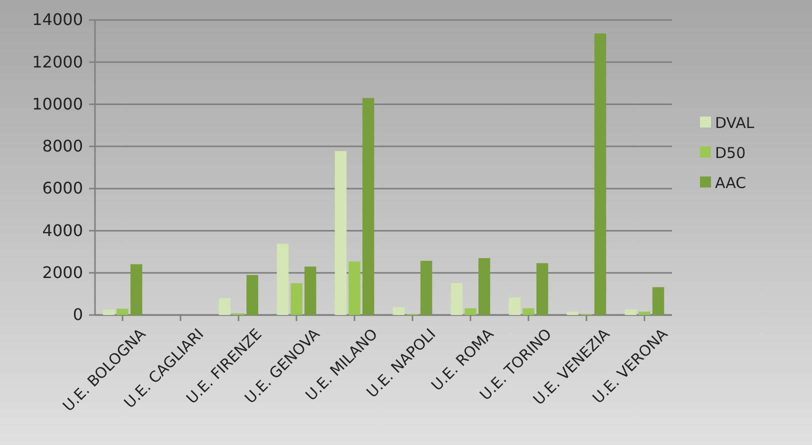 This screenshot has height=445, width=812. What do you see at coordinates (62, 272) in the screenshot?
I see `y-tick-label: 2000` at bounding box center [62, 272].